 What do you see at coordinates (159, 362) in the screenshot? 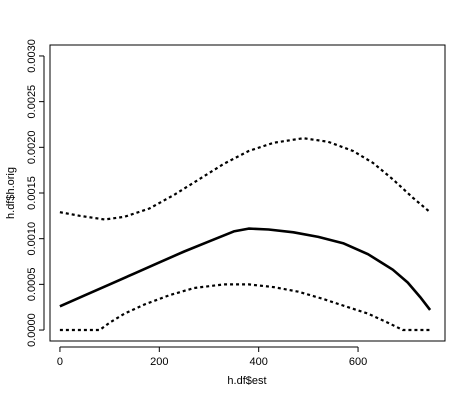
I see `x-tick-label: 200` at bounding box center [159, 362].